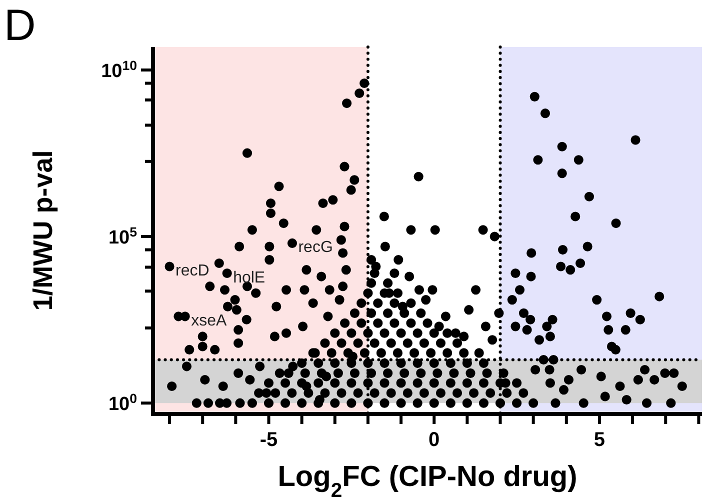 This screenshot has width=704, height=502. What do you see at coordinates (434, 440) in the screenshot?
I see `x-tick-label: 0` at bounding box center [434, 440].